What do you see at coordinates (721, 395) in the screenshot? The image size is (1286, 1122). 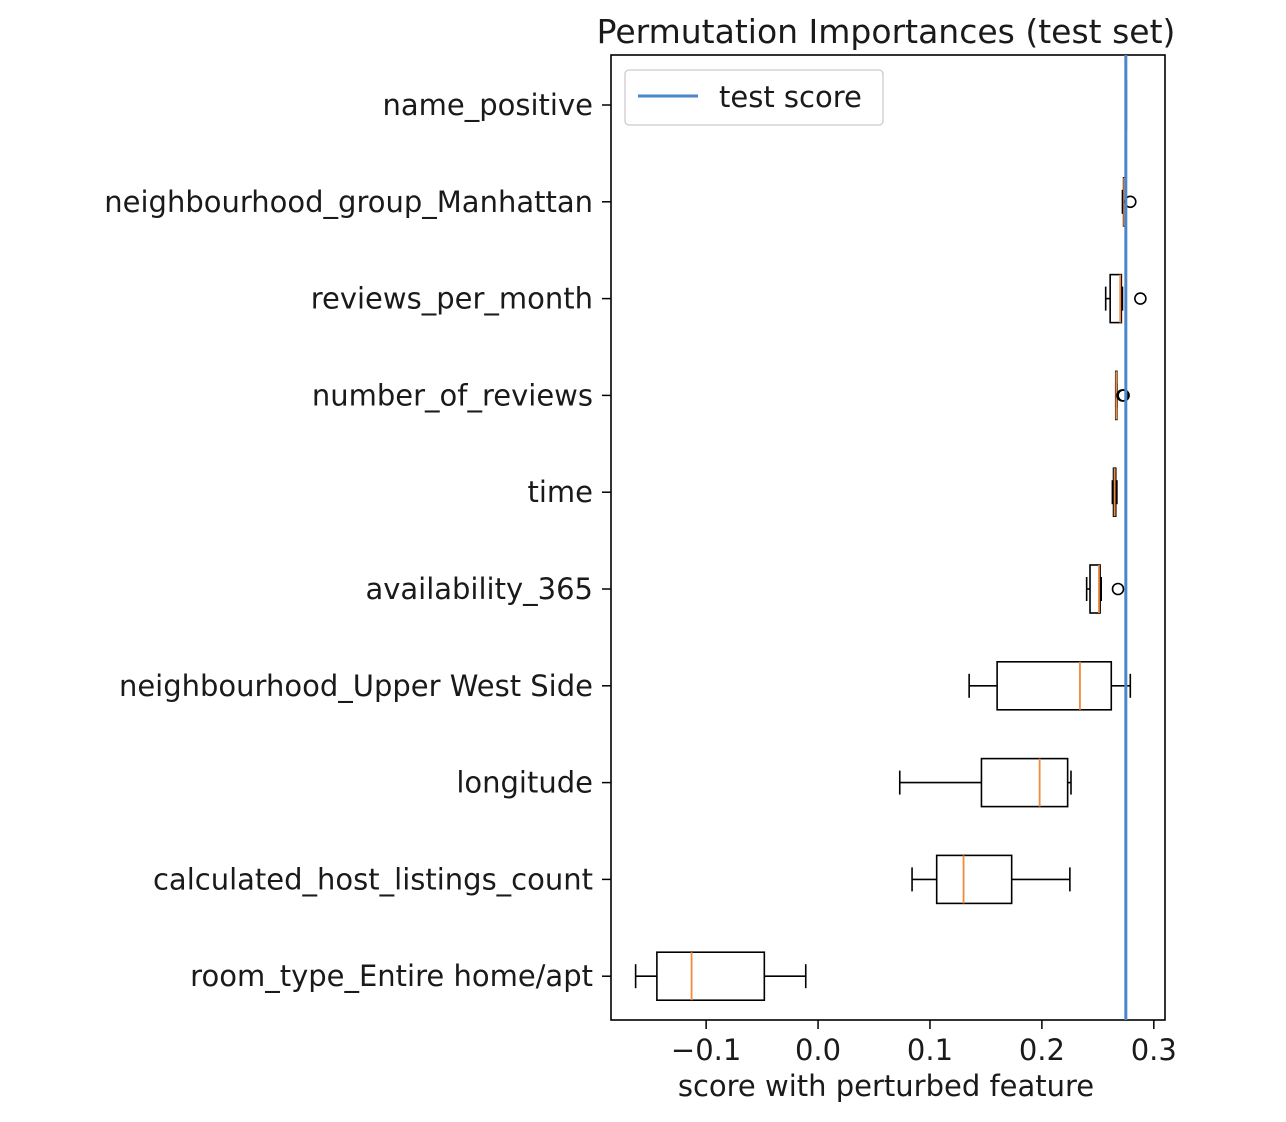 I see `boxplot-number-of-reviews: number_of_reviews` at bounding box center [721, 395].